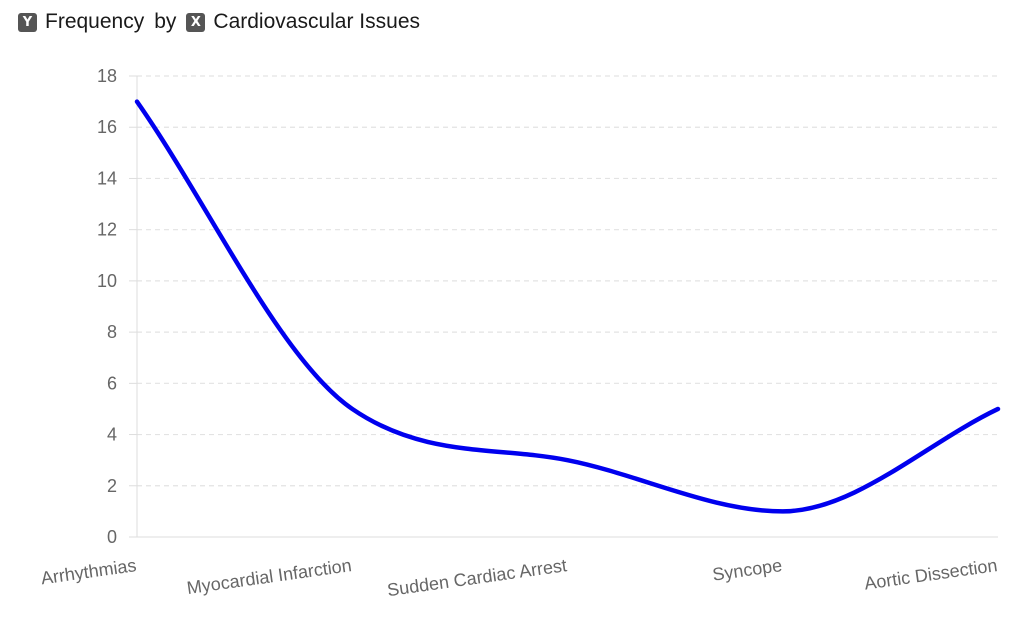 The width and height of the screenshot is (1024, 640). What do you see at coordinates (27, 22) in the screenshot?
I see `y-axis-badge: Y` at bounding box center [27, 22].